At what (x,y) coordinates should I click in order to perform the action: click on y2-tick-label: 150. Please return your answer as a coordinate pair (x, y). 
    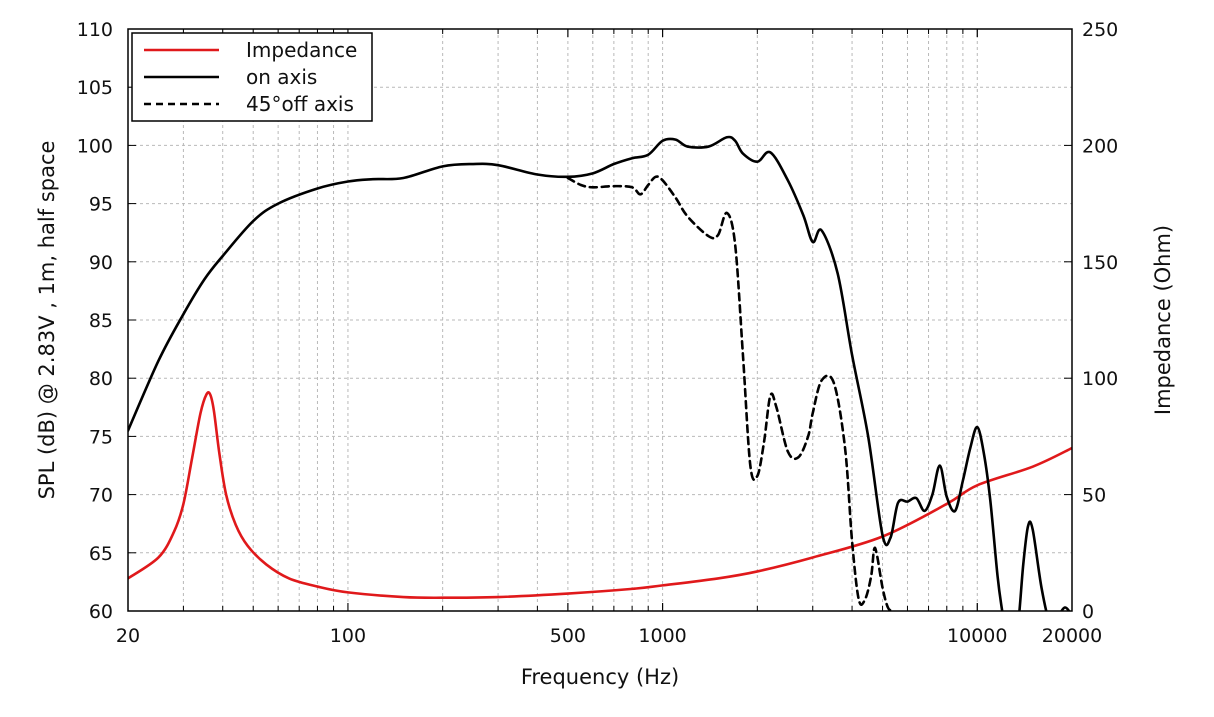
    Looking at the image, I should click on (1100, 263).